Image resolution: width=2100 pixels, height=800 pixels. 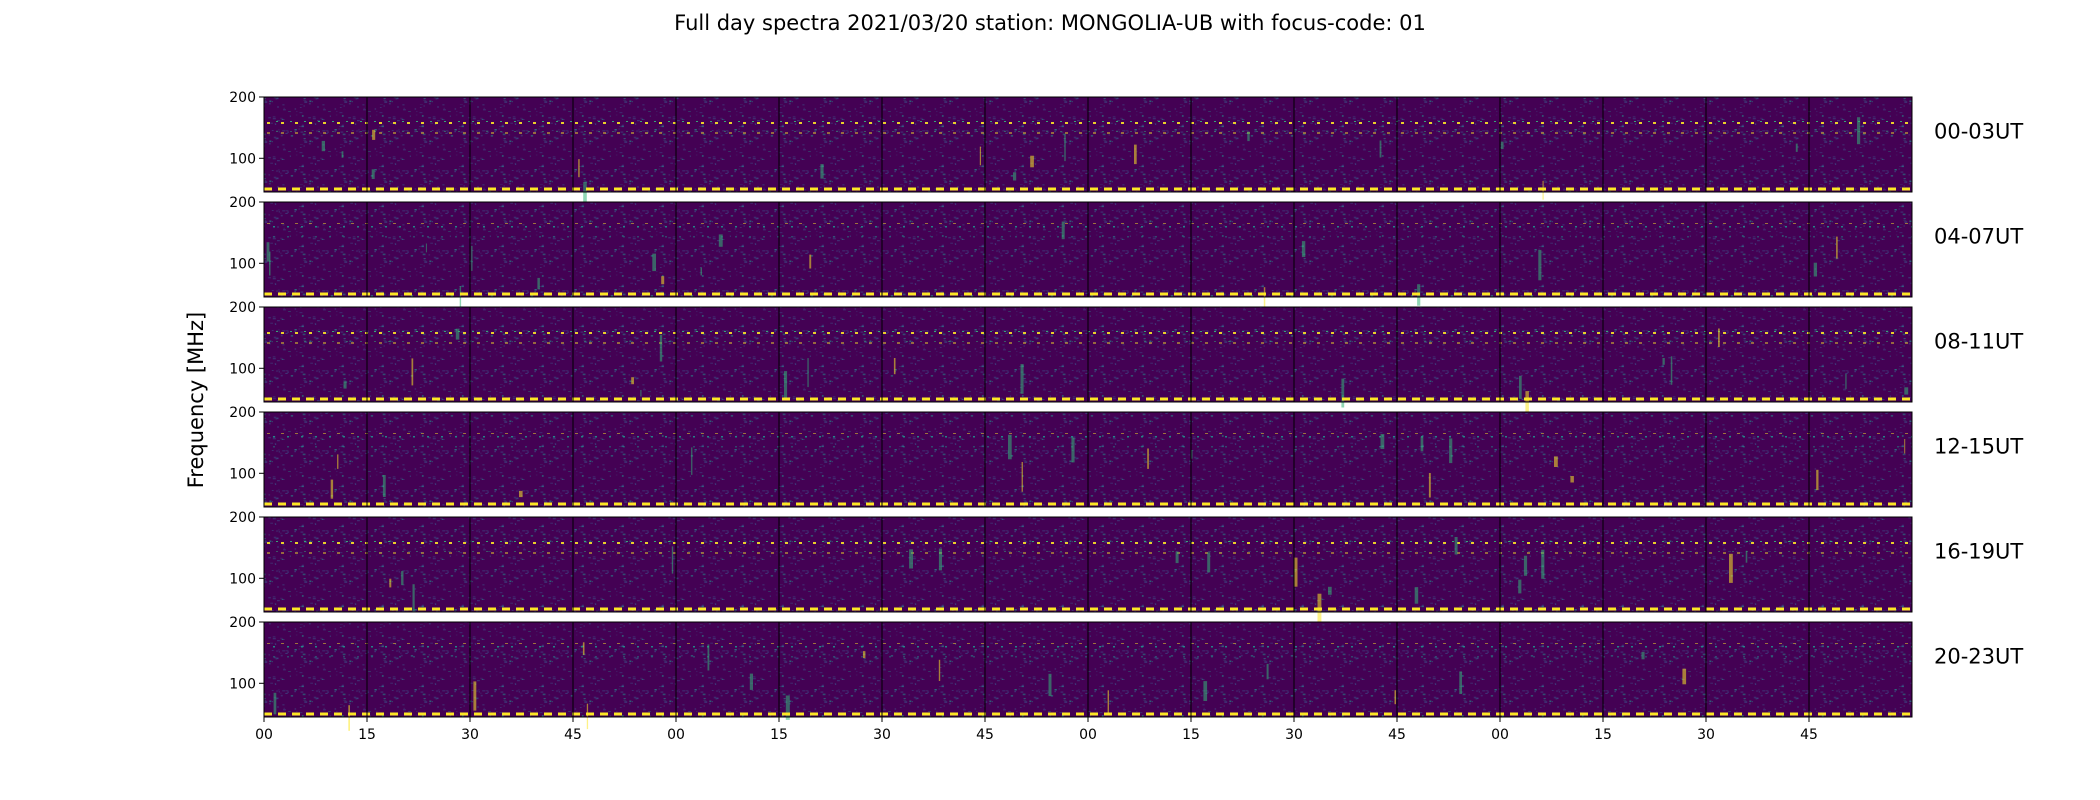 What do you see at coordinates (1978, 447) in the screenshot?
I see `hour-range-label: 12-15UT` at bounding box center [1978, 447].